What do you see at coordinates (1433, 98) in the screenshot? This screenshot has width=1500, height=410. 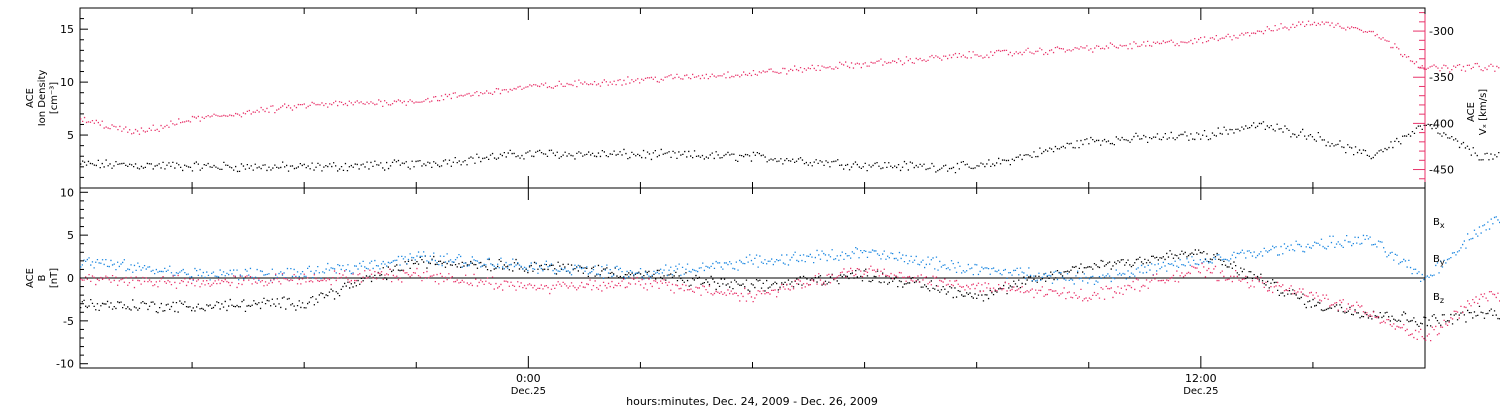 I see `top-right-axis: -300 -350 -400 -450` at bounding box center [1433, 98].